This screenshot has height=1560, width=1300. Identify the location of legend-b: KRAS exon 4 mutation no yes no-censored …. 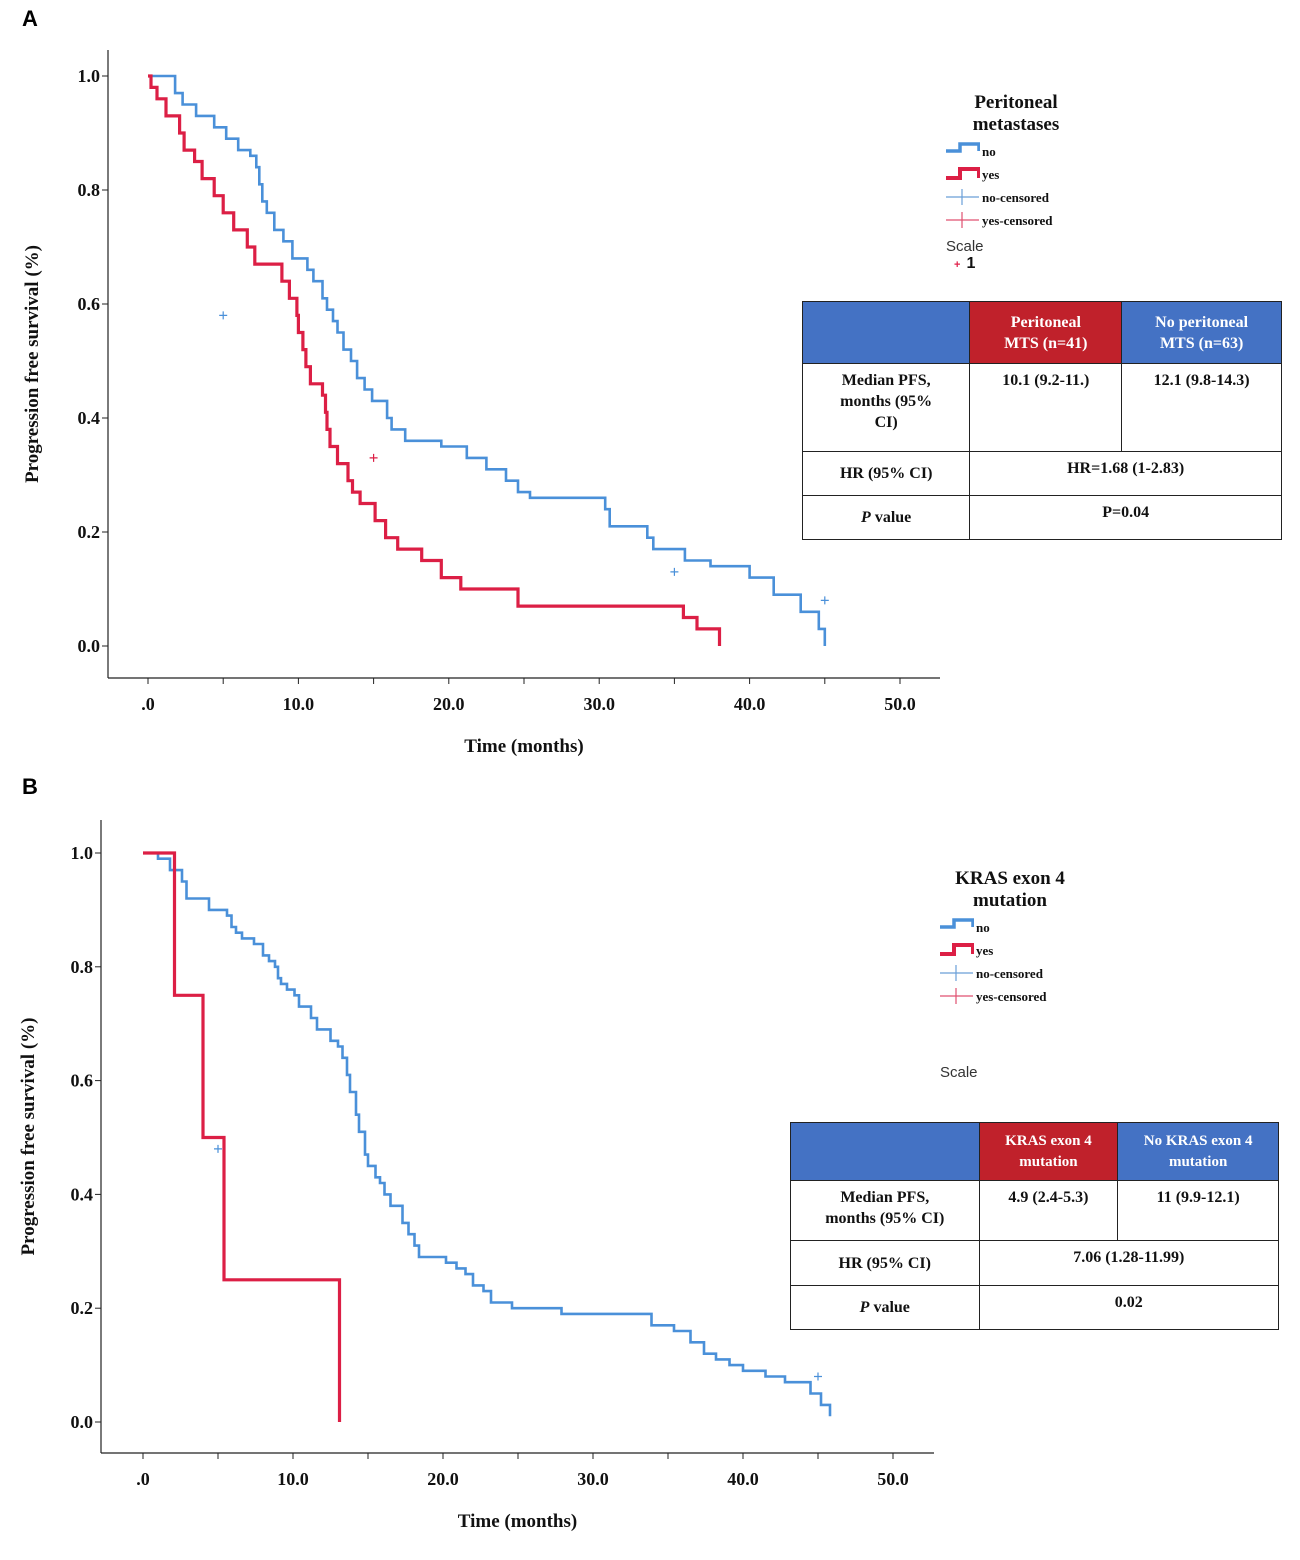
(1040, 974).